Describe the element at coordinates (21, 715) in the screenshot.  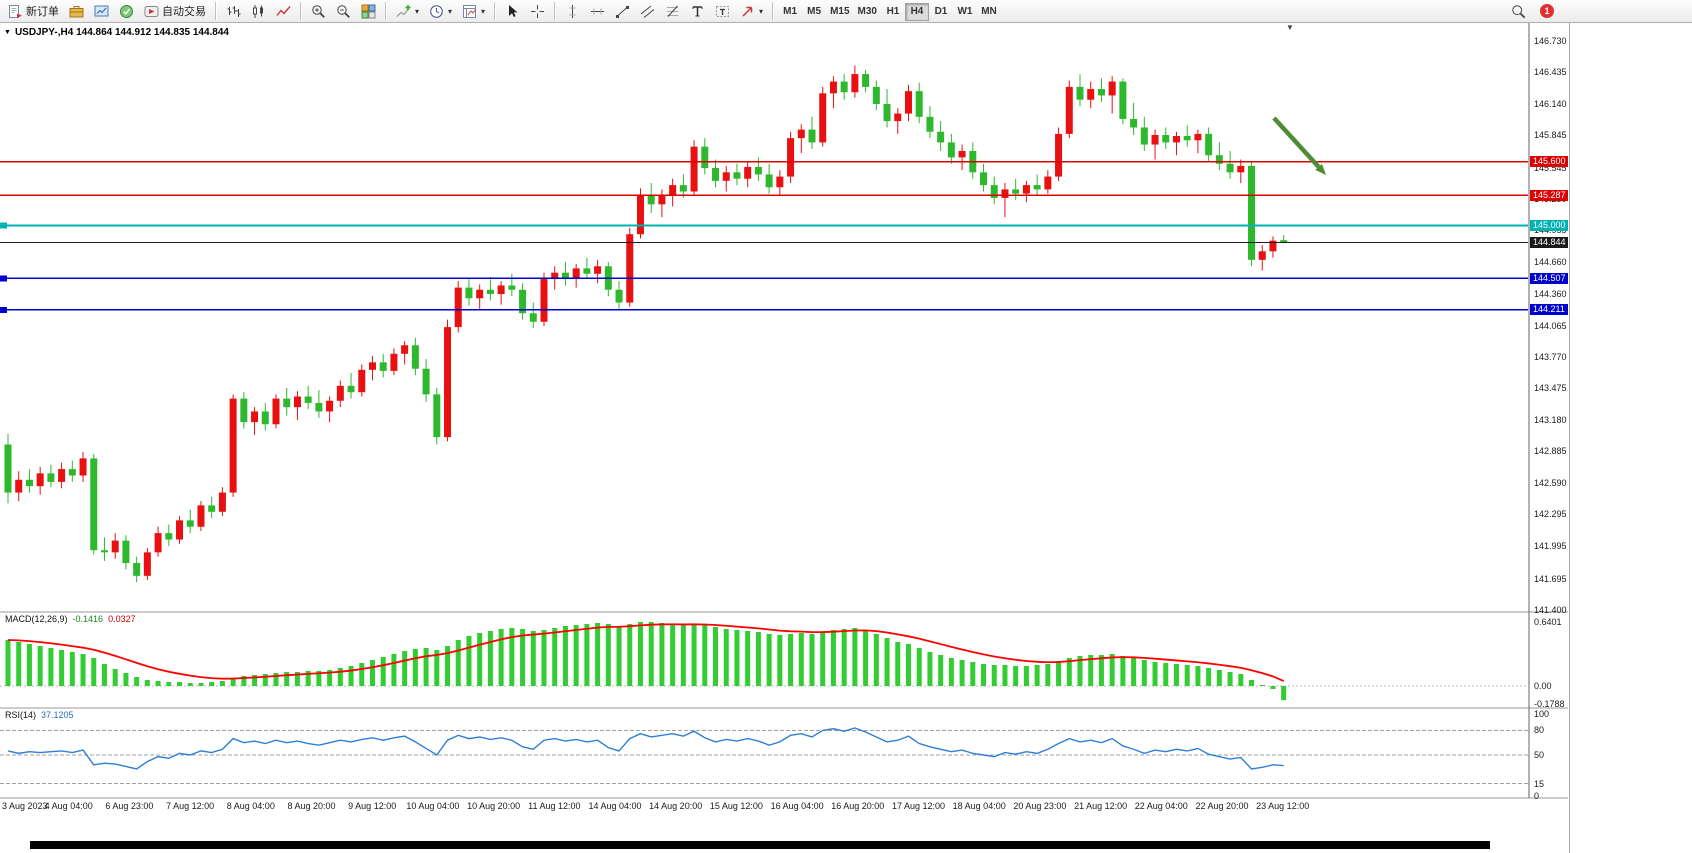
I see `rsi-name: RSI(14)` at that location.